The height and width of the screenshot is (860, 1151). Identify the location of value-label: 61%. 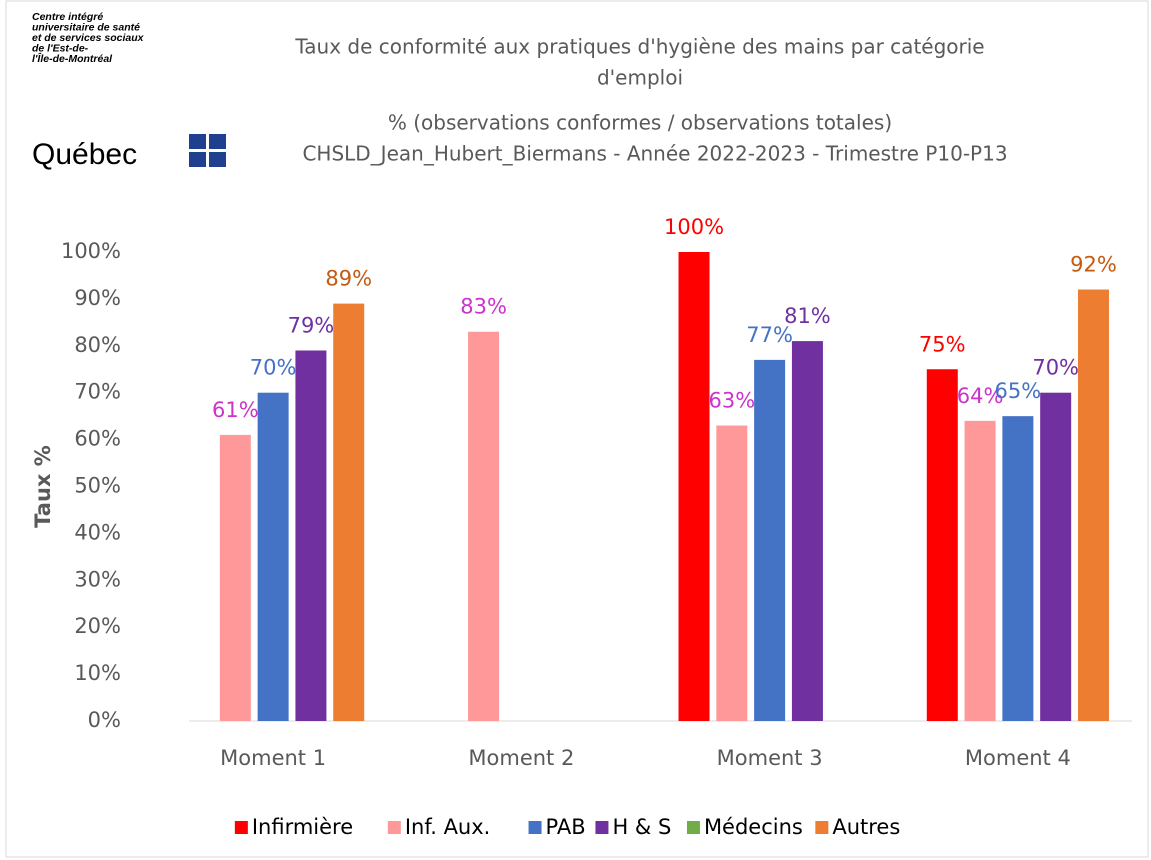
(235, 410).